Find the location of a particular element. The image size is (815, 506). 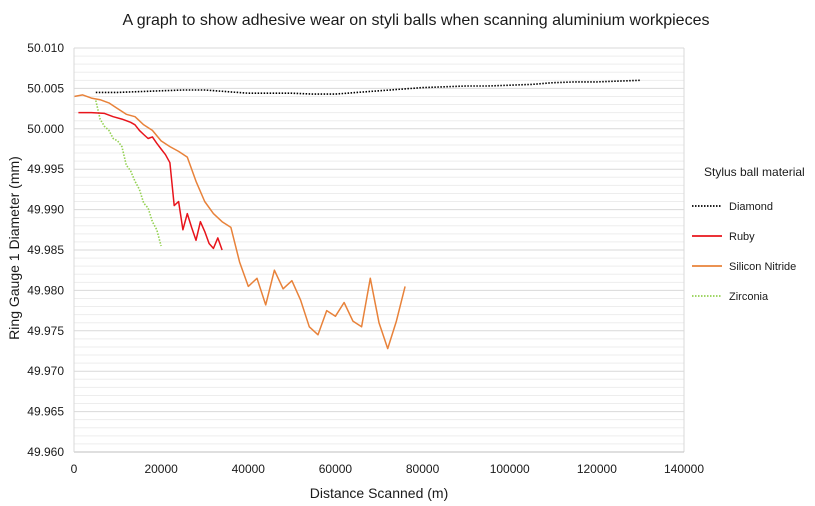

y-axis-title: Ring Gauge 1 Diameter (mm) is located at coordinates (14, 248).